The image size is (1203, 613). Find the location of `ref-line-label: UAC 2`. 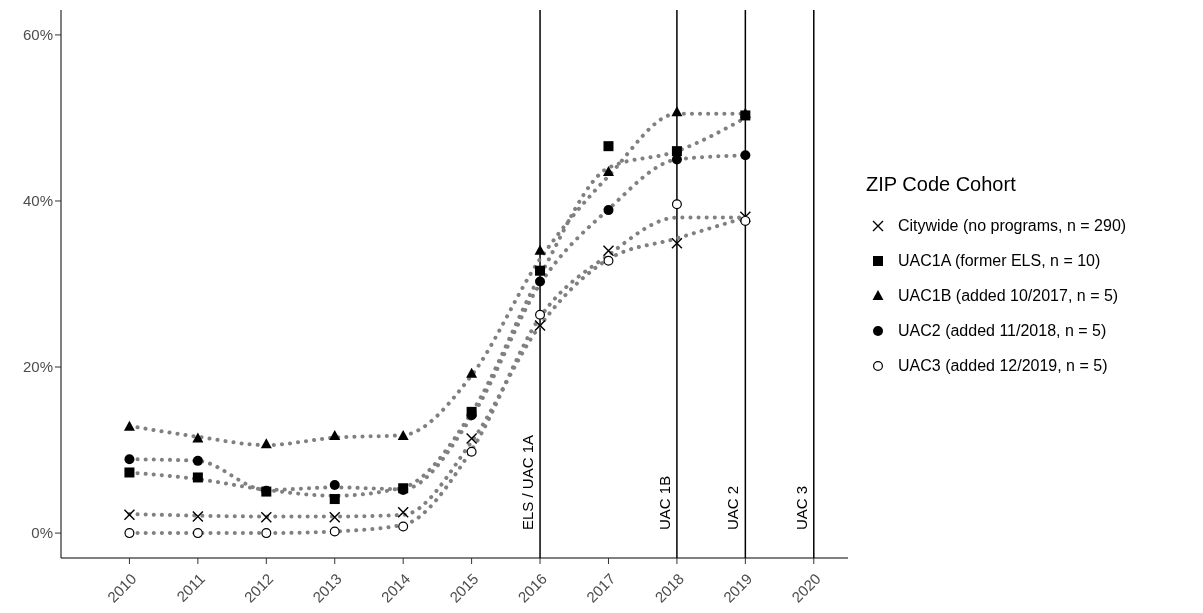

ref-line-label: UAC 2 is located at coordinates (733, 507).